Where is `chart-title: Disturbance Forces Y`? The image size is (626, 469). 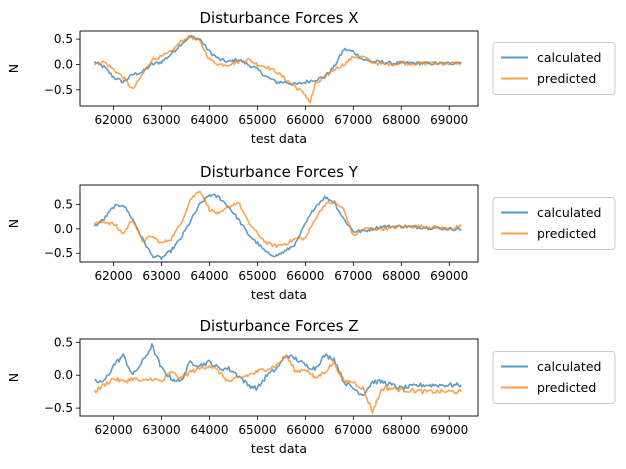
chart-title: Disturbance Forces Y is located at coordinates (279, 172).